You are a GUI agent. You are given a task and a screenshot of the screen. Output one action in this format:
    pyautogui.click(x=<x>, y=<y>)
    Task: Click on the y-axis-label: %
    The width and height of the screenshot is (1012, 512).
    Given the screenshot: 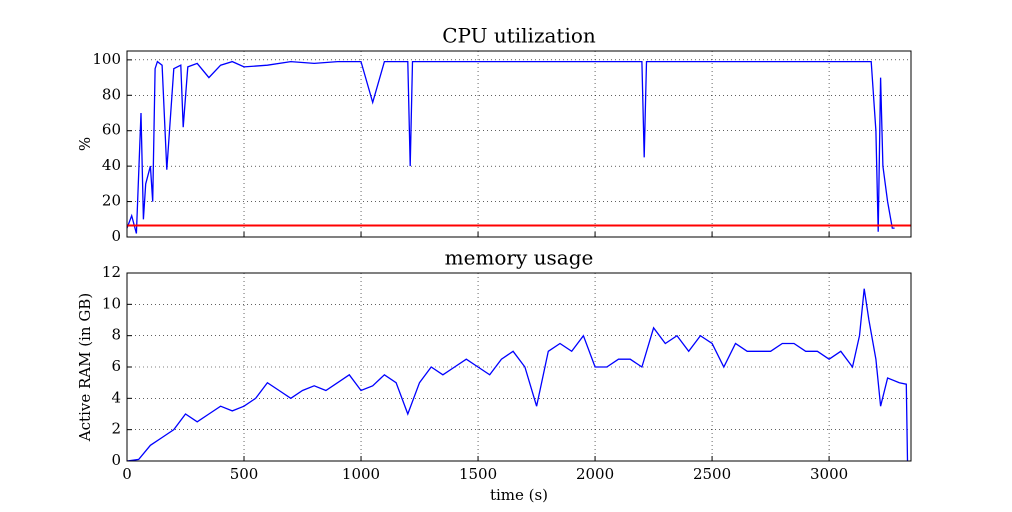 What is the action you would take?
    pyautogui.click(x=85, y=144)
    